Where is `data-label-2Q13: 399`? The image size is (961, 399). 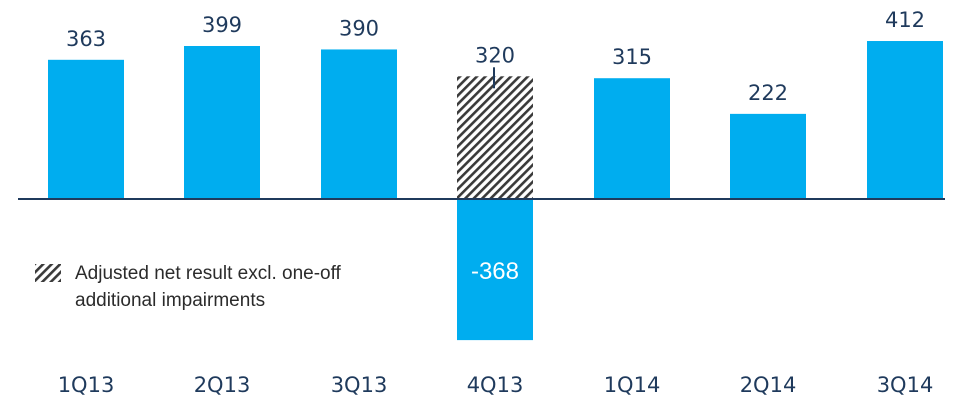 data-label-2Q13: 399 is located at coordinates (222, 25).